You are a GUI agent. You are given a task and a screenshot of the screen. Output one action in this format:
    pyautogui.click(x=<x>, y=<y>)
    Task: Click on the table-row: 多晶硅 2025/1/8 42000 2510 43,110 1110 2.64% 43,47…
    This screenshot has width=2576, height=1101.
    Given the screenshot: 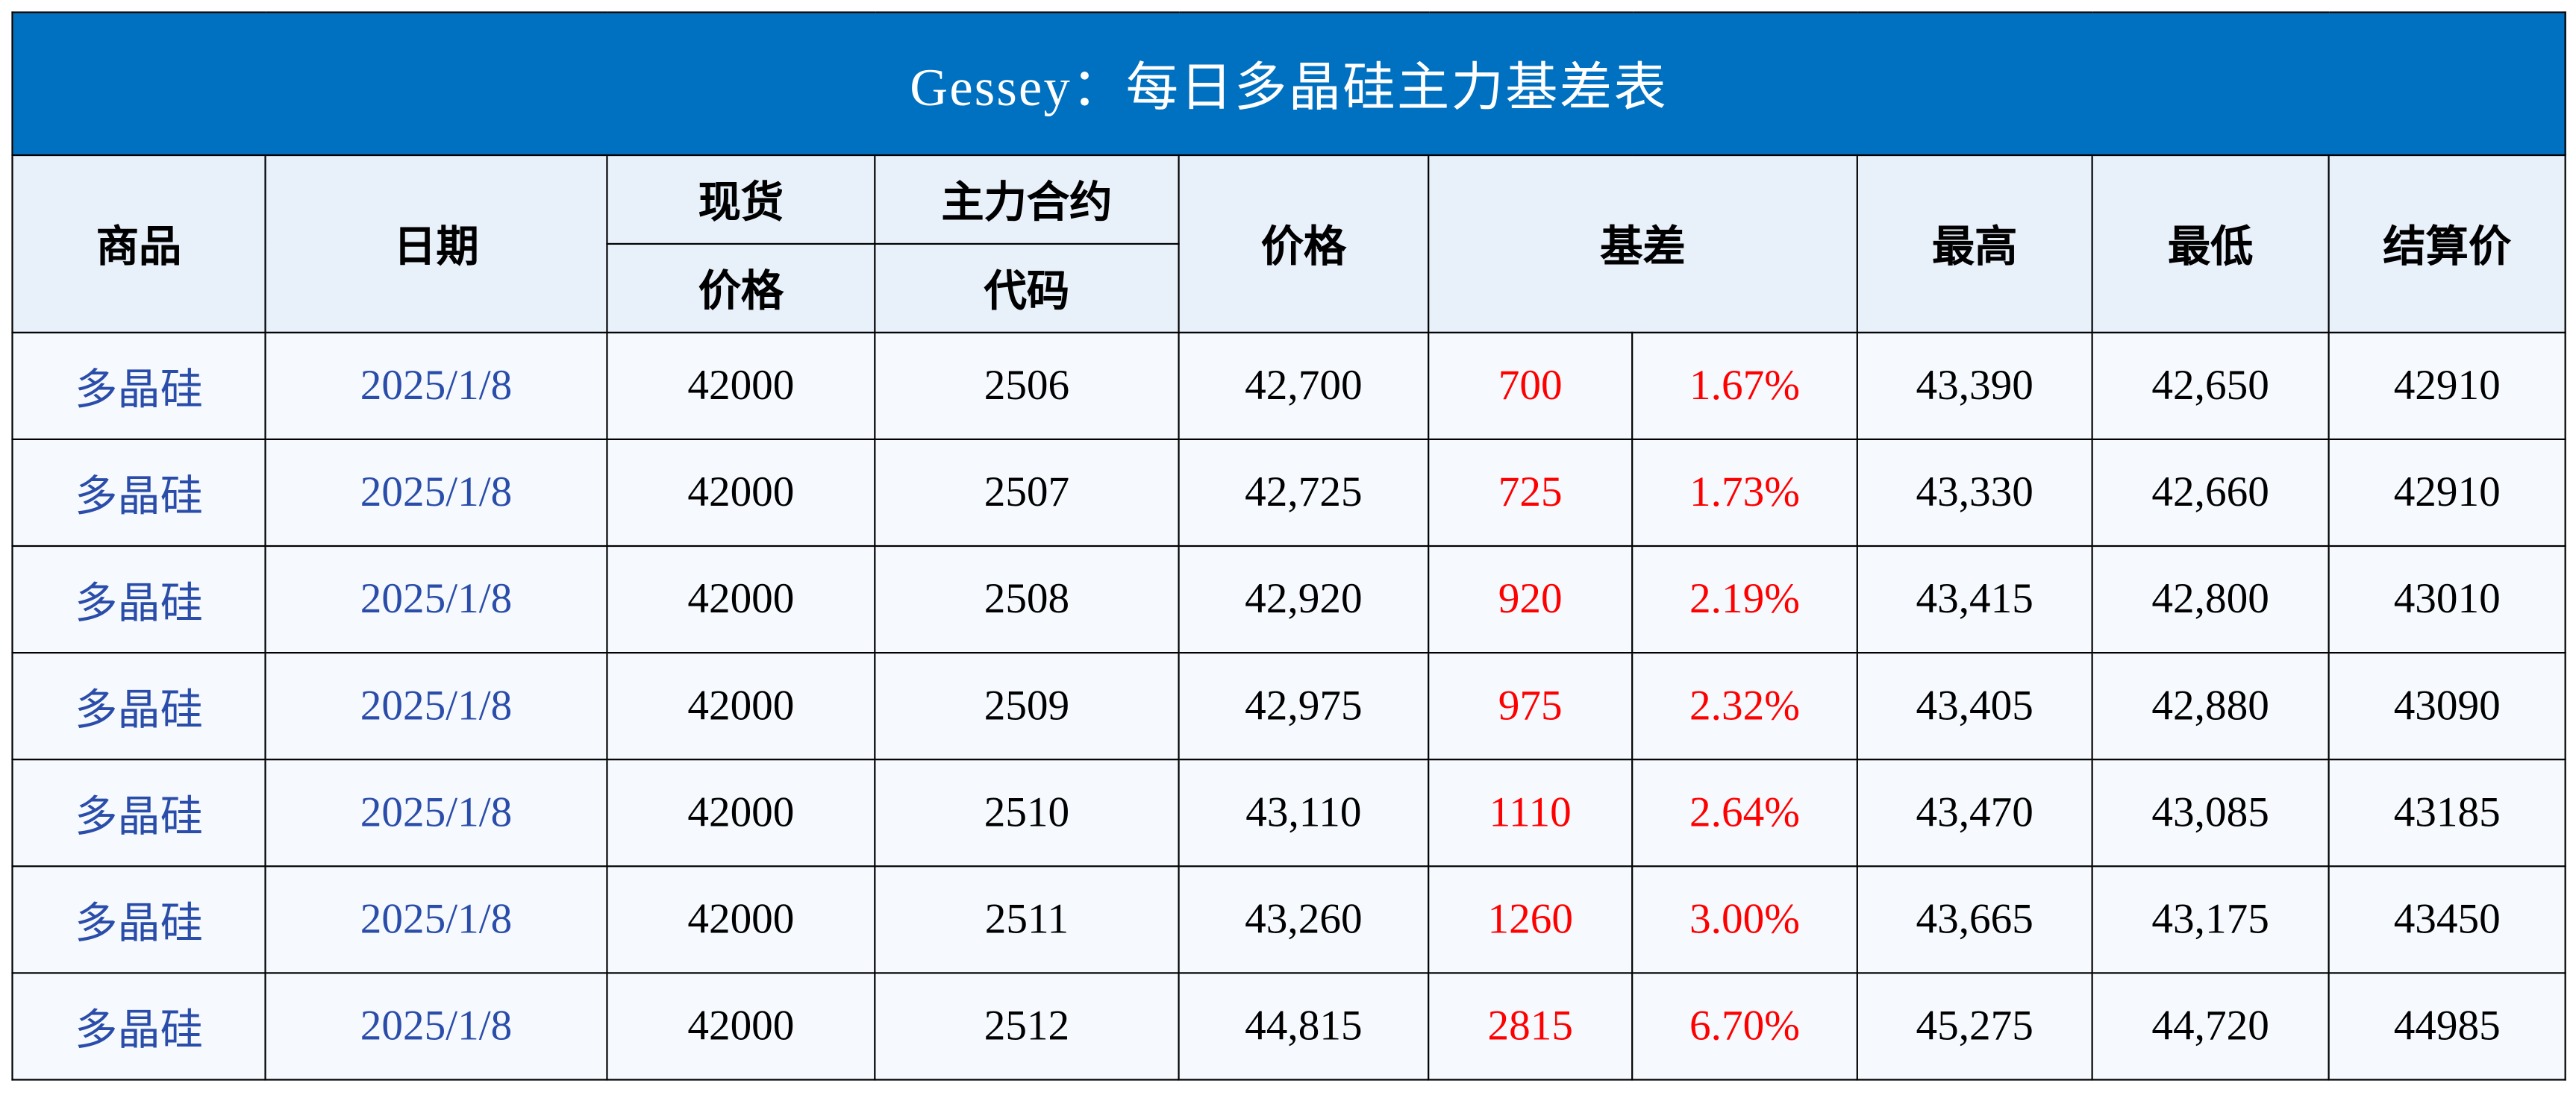 What is the action you would take?
    pyautogui.click(x=1288, y=813)
    